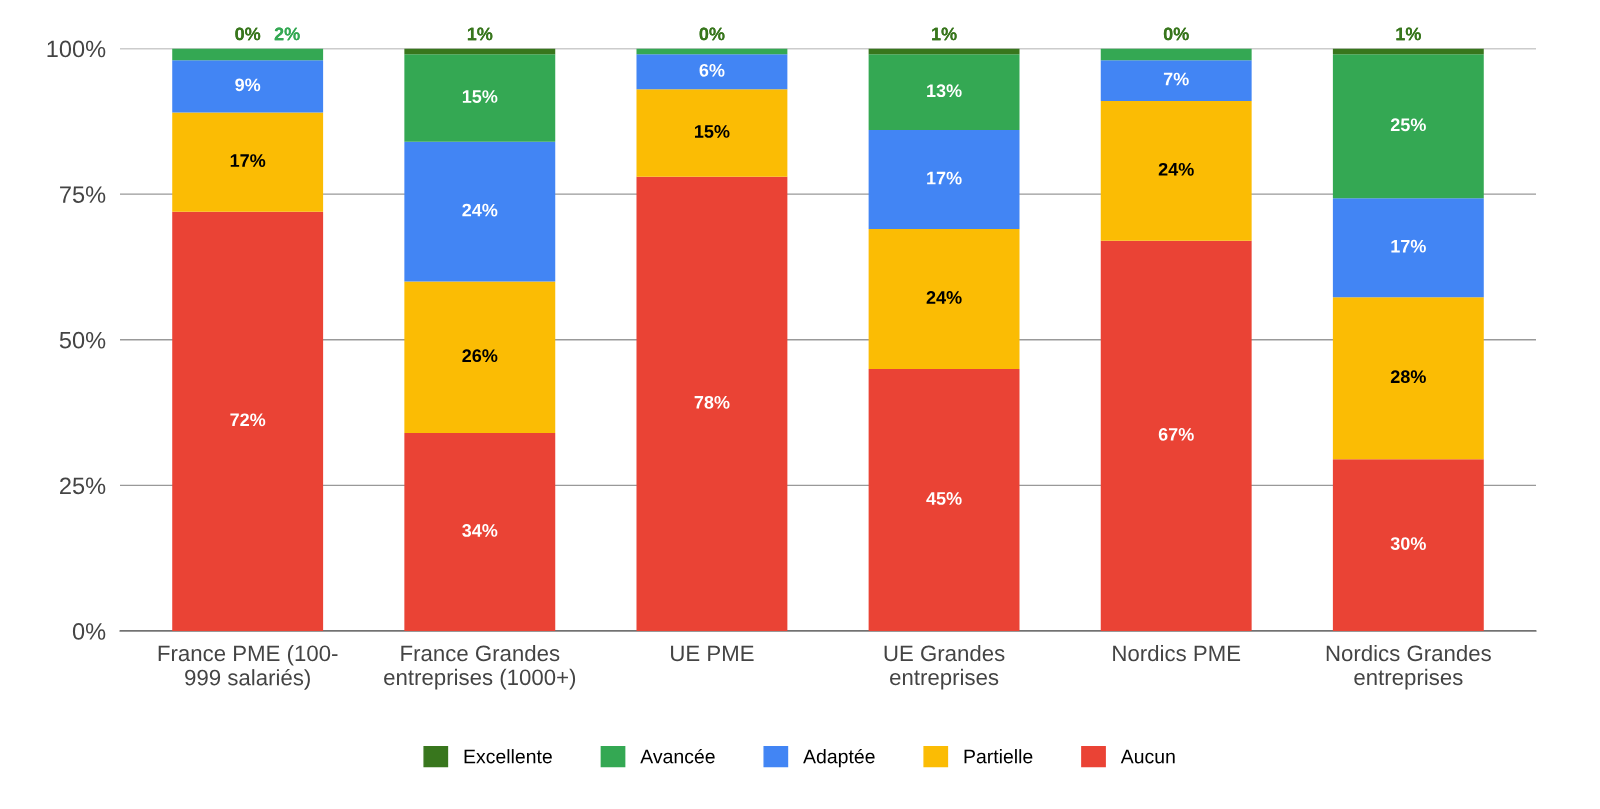  I want to click on x-tick-label: UE Grandes entreprises, so click(944, 667).